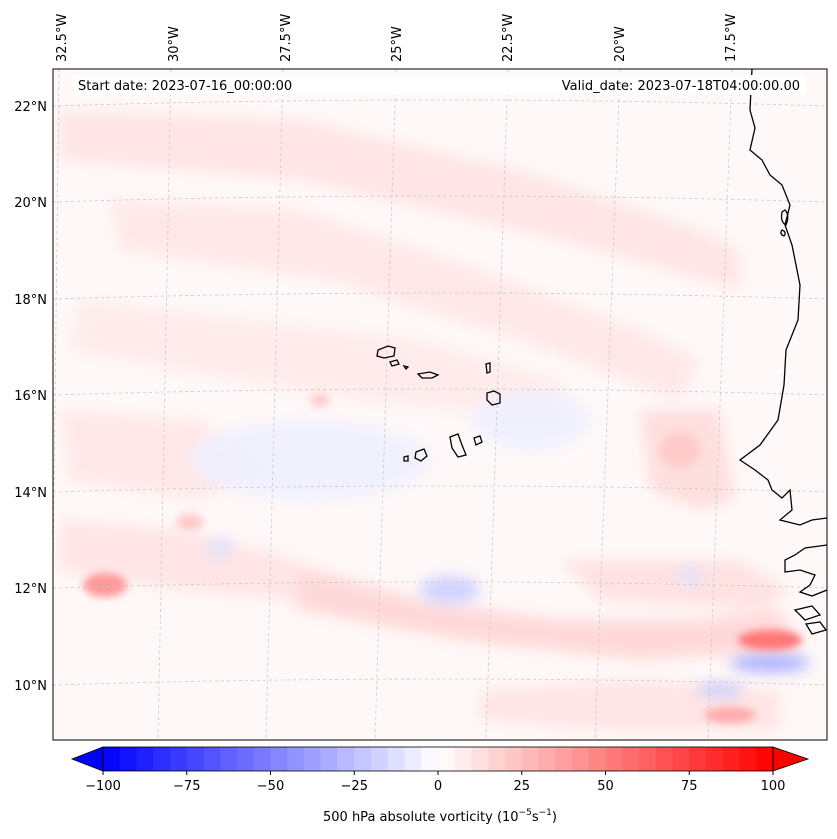 The image size is (837, 839). What do you see at coordinates (406, 367) in the screenshot?
I see `island-santa-luzia` at bounding box center [406, 367].